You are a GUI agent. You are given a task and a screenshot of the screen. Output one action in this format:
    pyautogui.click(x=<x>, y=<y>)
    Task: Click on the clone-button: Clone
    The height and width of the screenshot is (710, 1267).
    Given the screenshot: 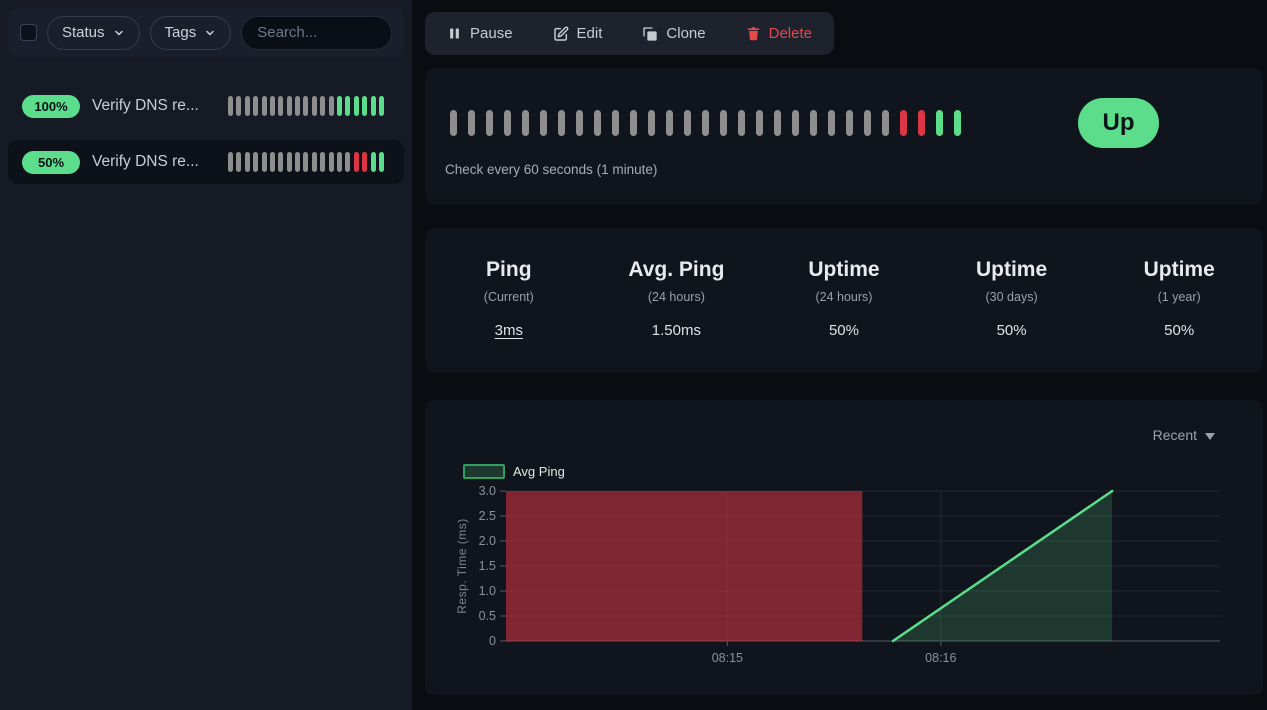 What is the action you would take?
    pyautogui.click(x=674, y=33)
    